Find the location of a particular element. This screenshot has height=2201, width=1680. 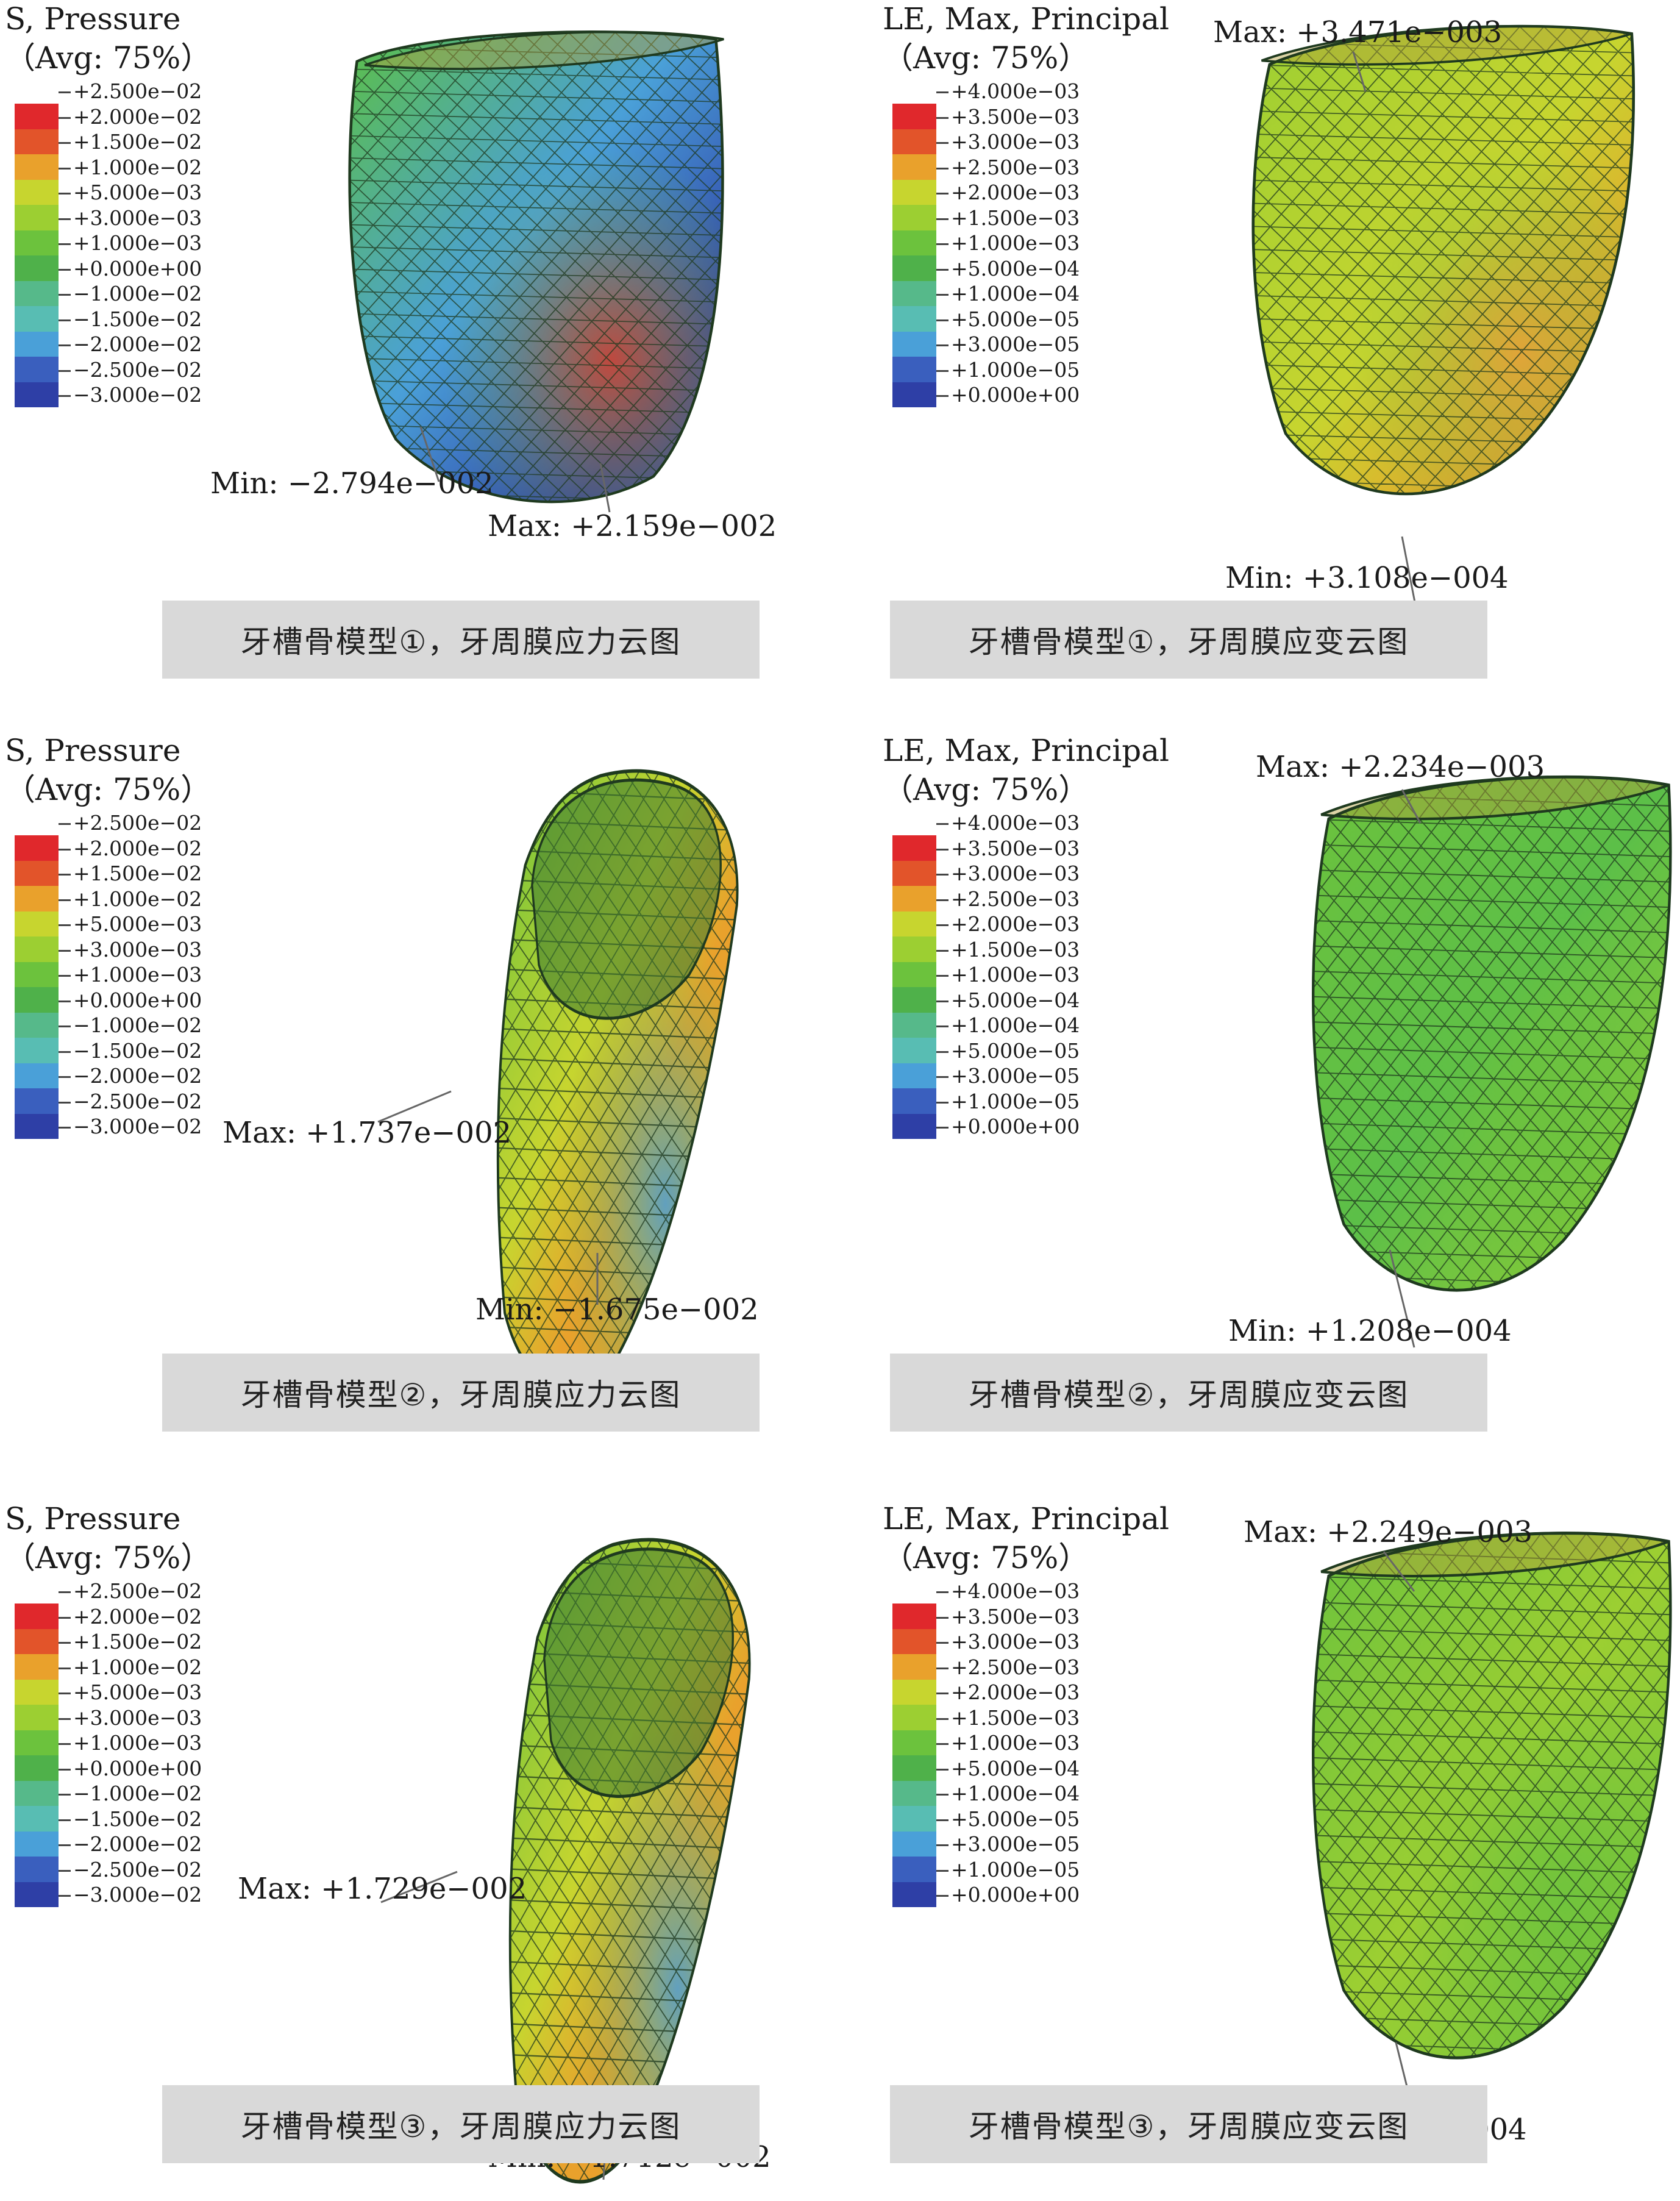

legend-tick-label: +5.000e−03 is located at coordinates (137, 924).